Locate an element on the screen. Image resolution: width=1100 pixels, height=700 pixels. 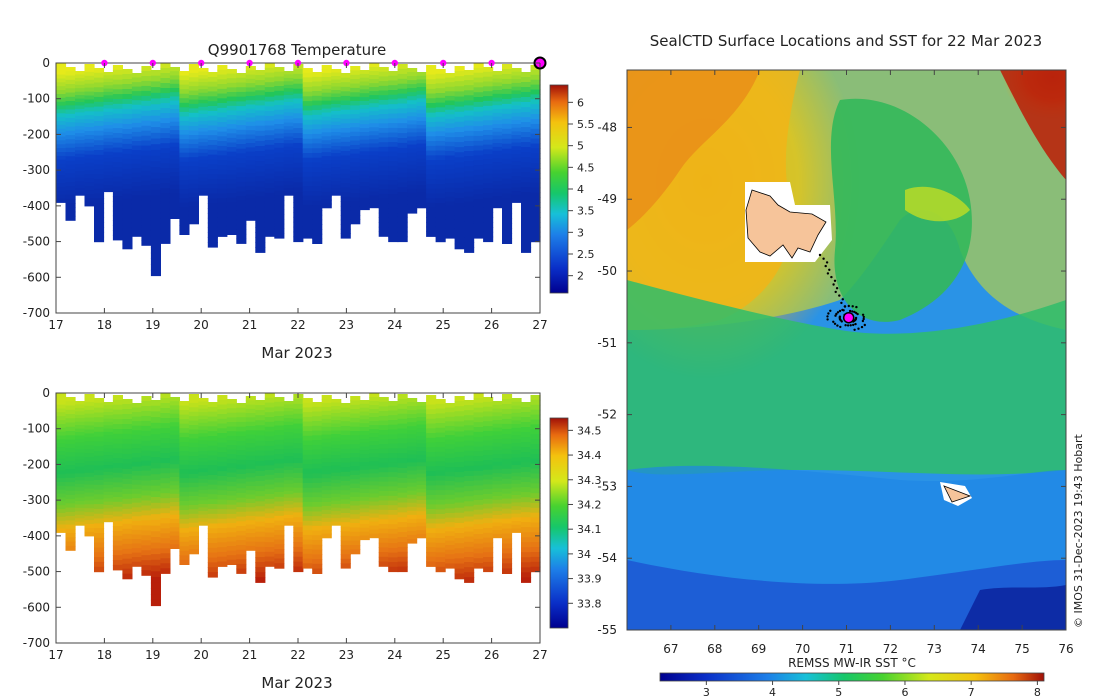
sst-colorbar-tick-label: 4 is located at coordinates (772, 692).